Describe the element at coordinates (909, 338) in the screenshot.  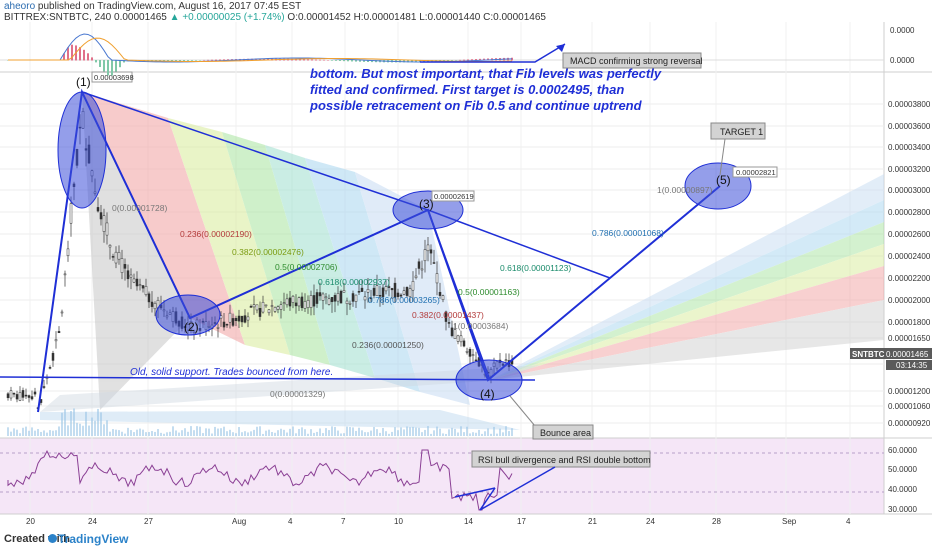
I see `price-tick-label: 0.00001650` at that location.